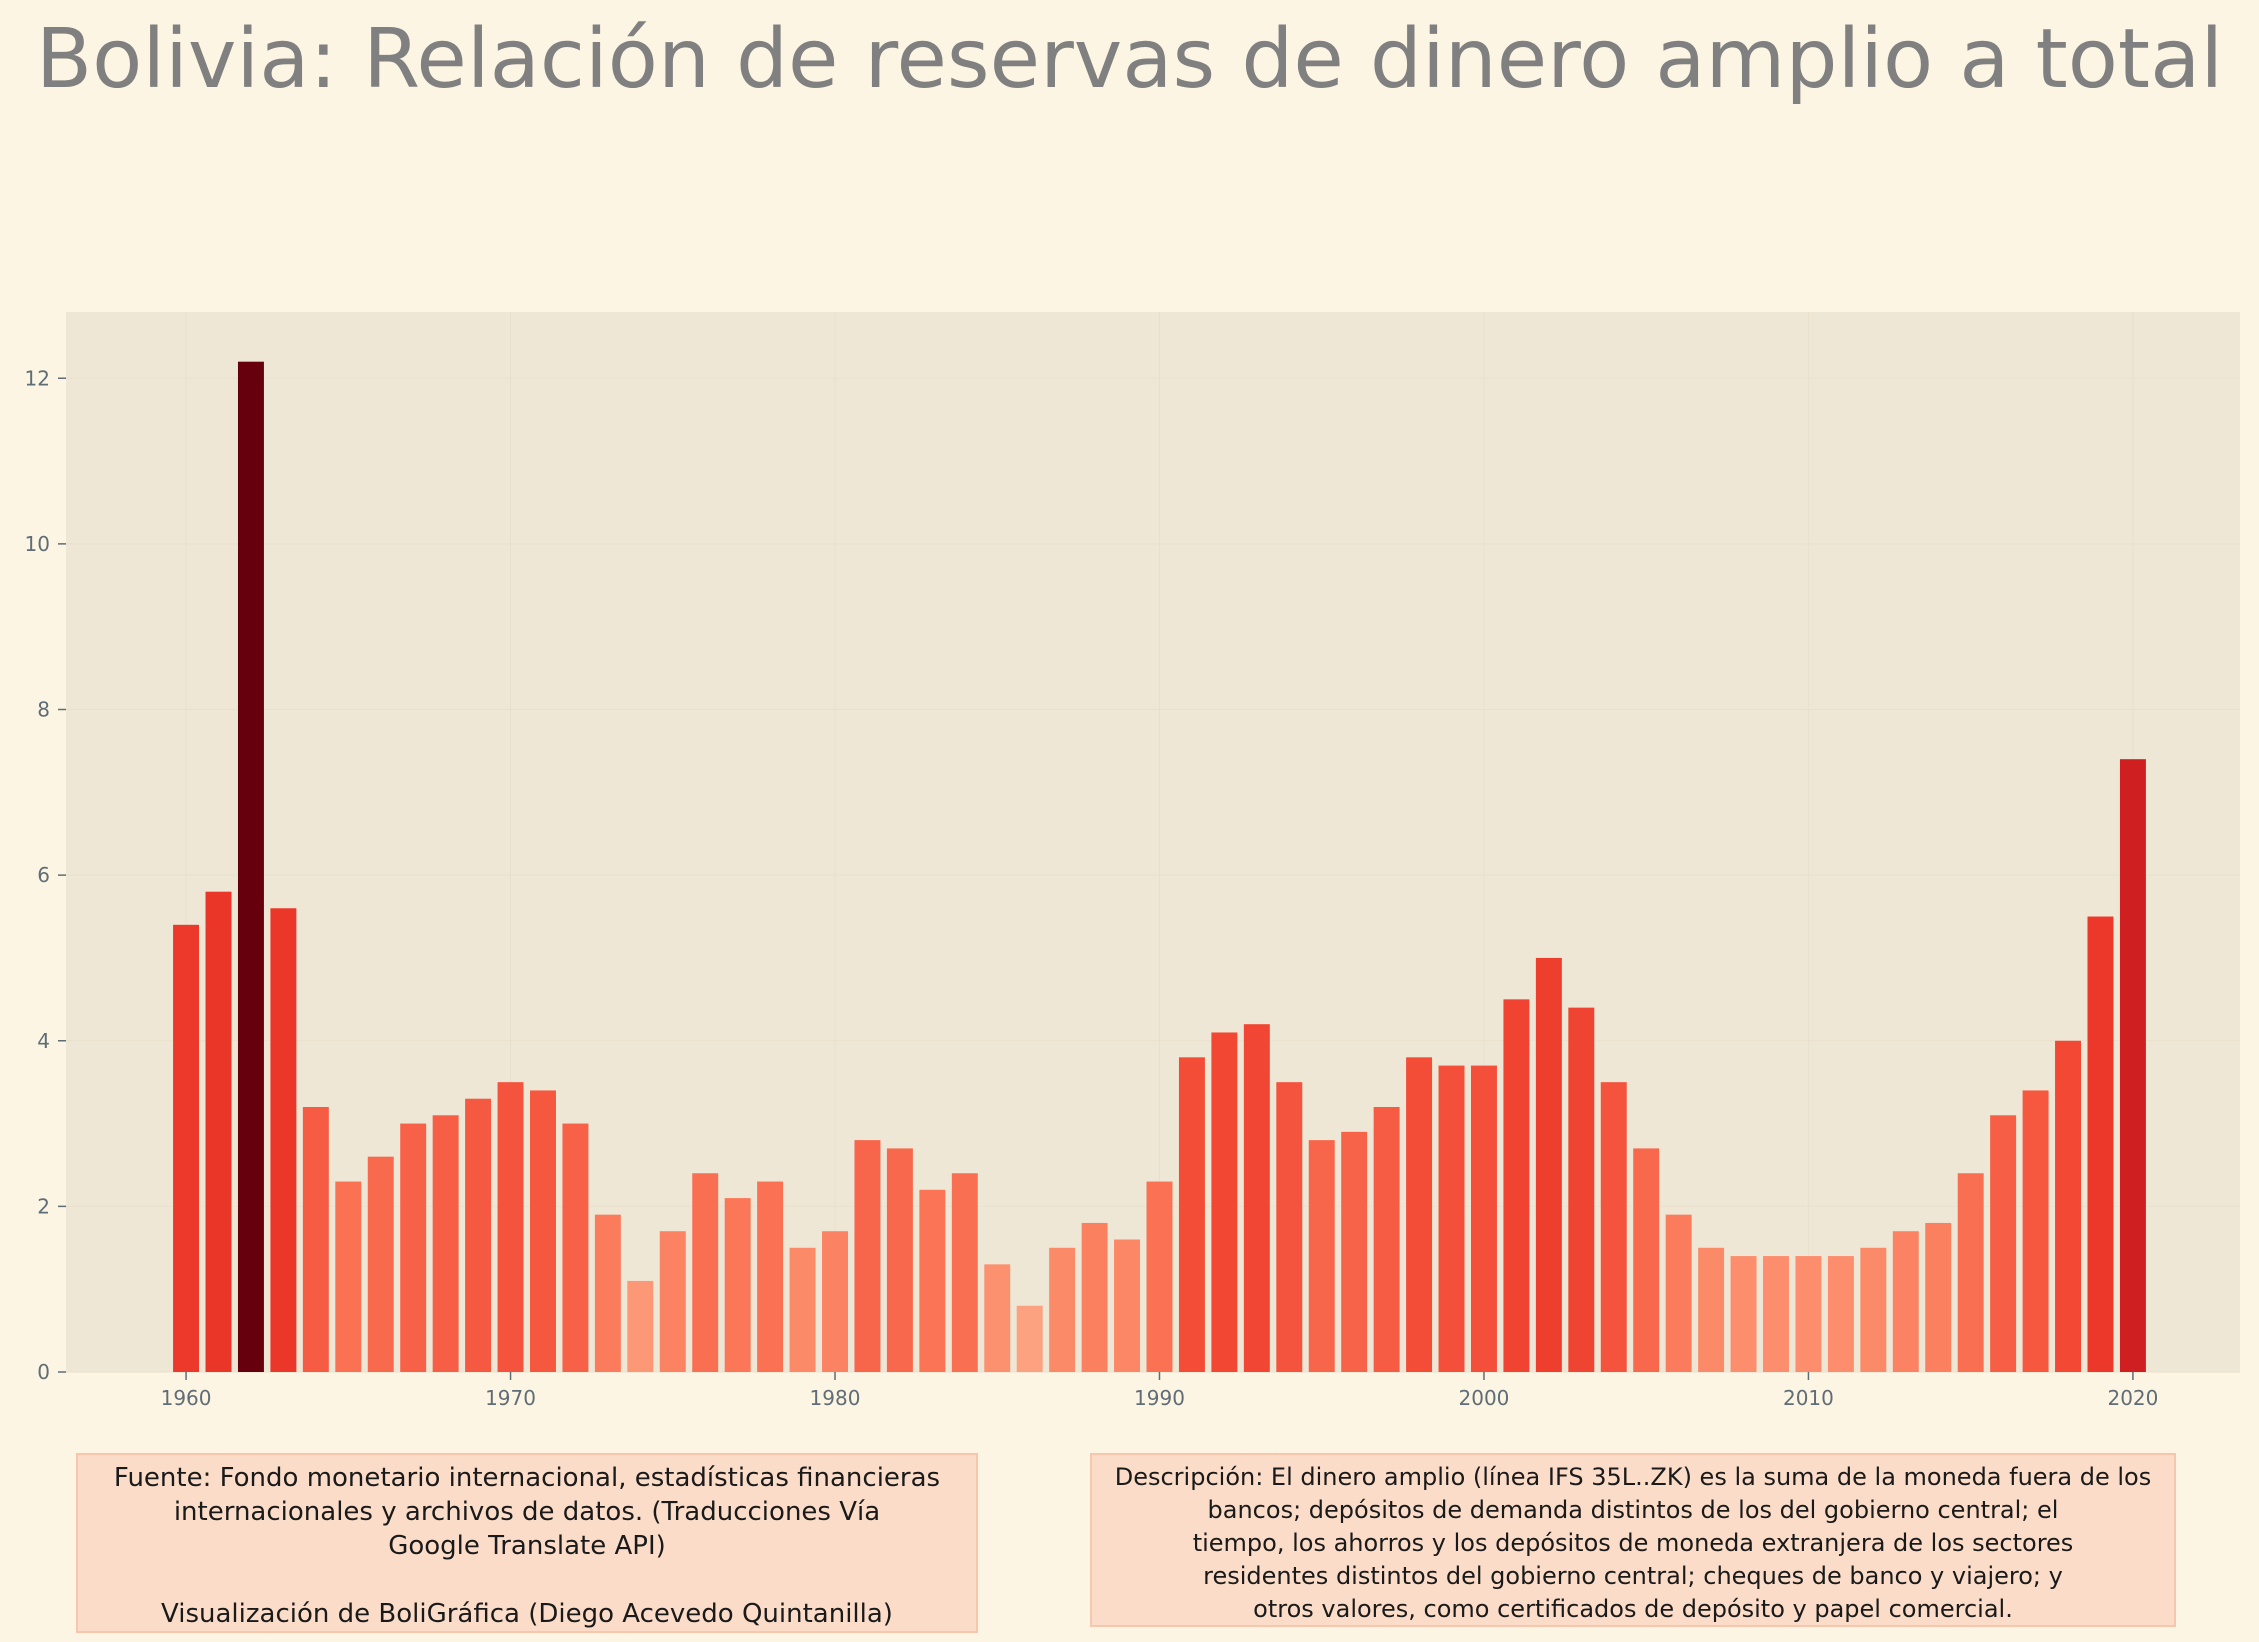  I want to click on y-tick-label: 2, so click(43, 1206).